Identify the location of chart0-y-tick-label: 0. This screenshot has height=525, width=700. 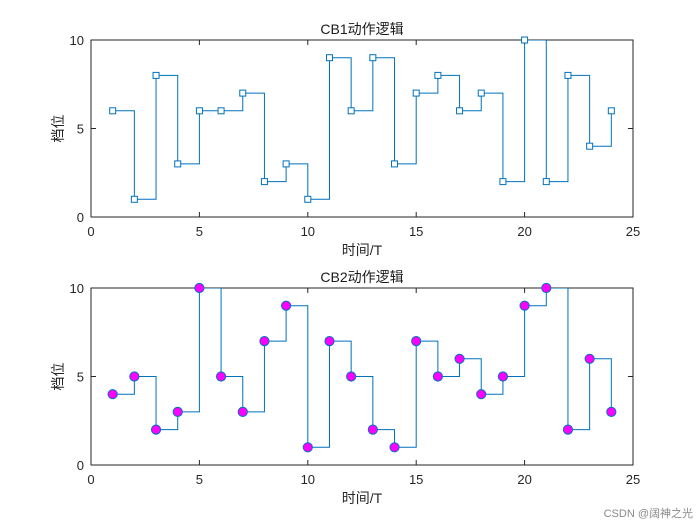
(80, 217).